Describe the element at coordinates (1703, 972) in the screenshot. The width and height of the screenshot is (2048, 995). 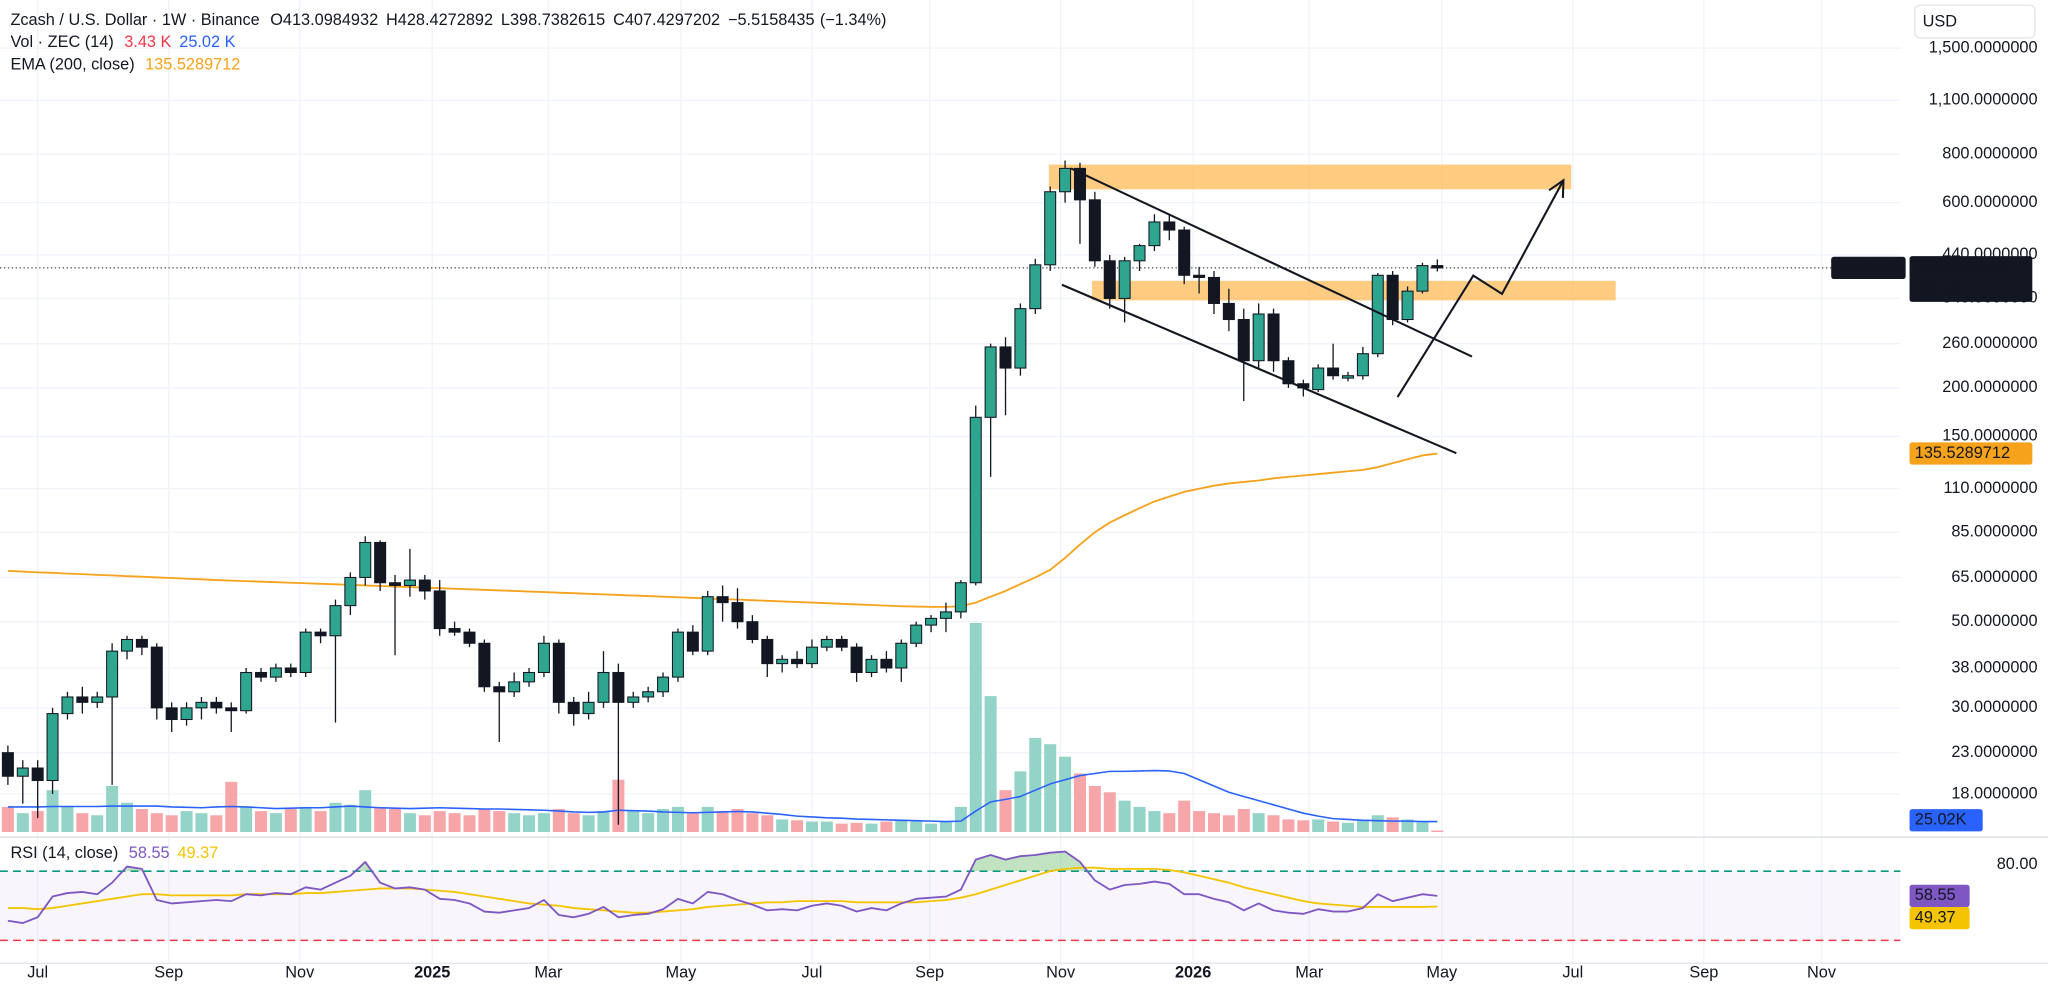
I see `x-tick-label: Sep` at that location.